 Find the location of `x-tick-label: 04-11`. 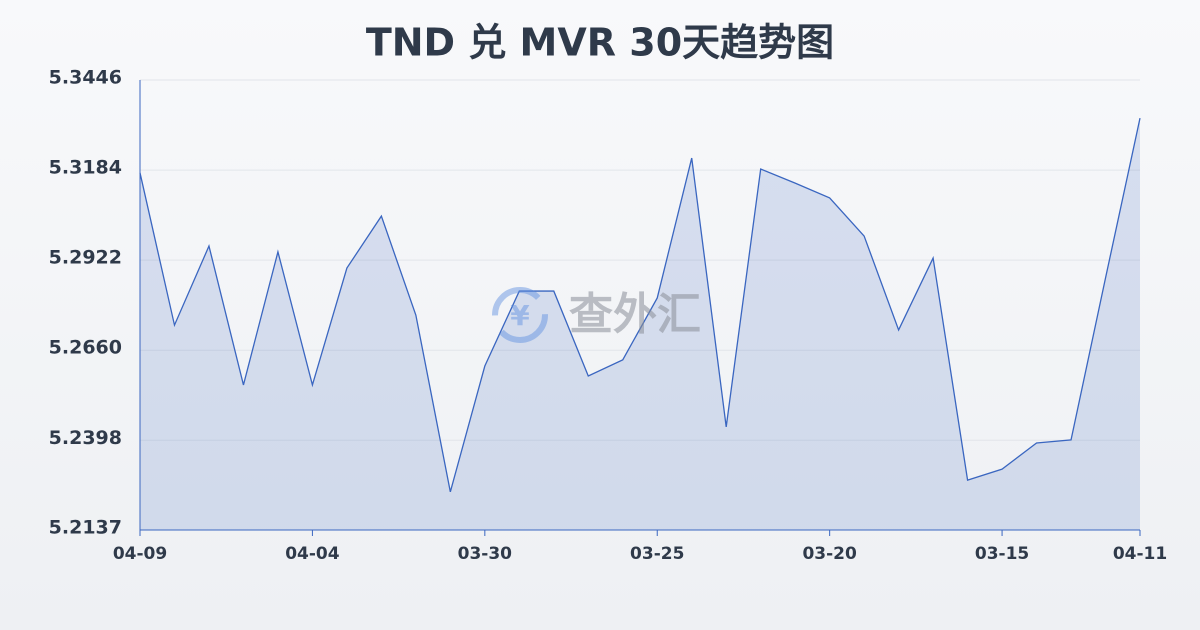

x-tick-label: 04-11 is located at coordinates (1140, 554).